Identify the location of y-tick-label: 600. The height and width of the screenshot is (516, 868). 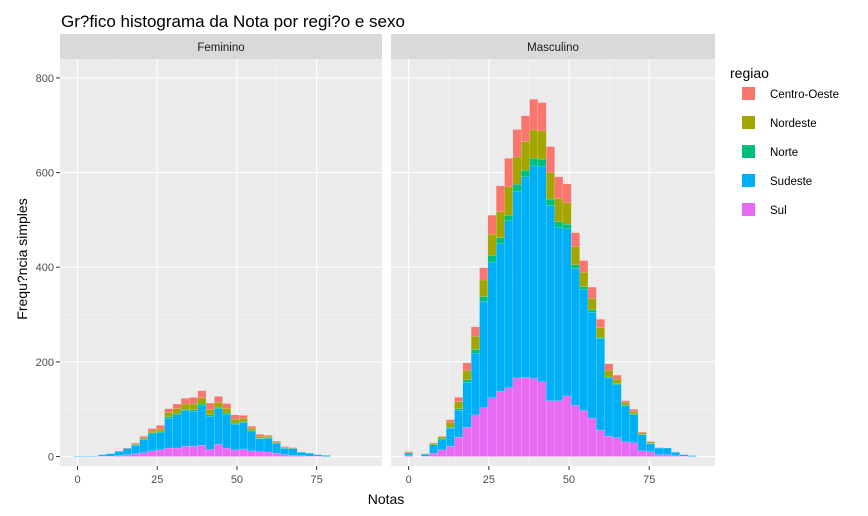
(45, 174).